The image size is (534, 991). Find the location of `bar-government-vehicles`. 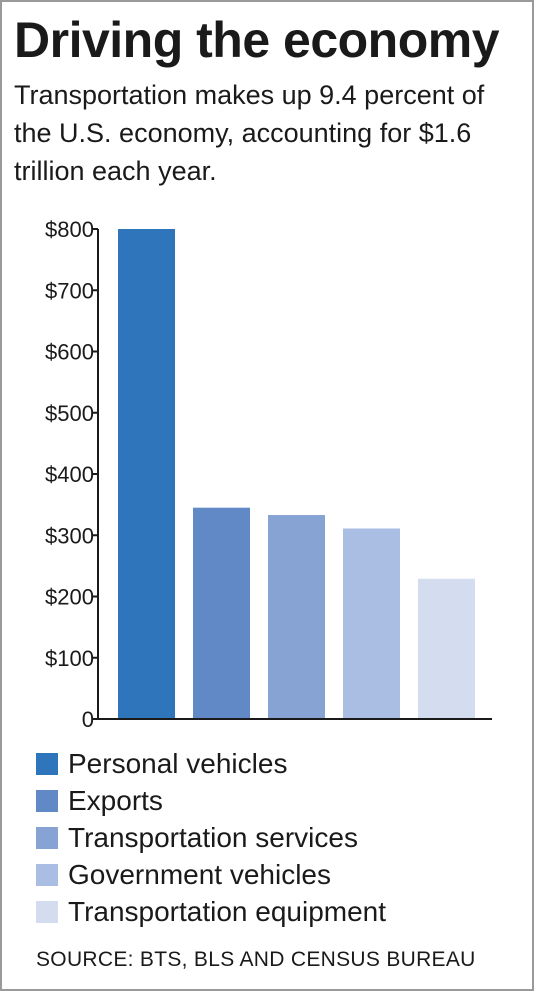

bar-government-vehicles is located at coordinates (371, 623).